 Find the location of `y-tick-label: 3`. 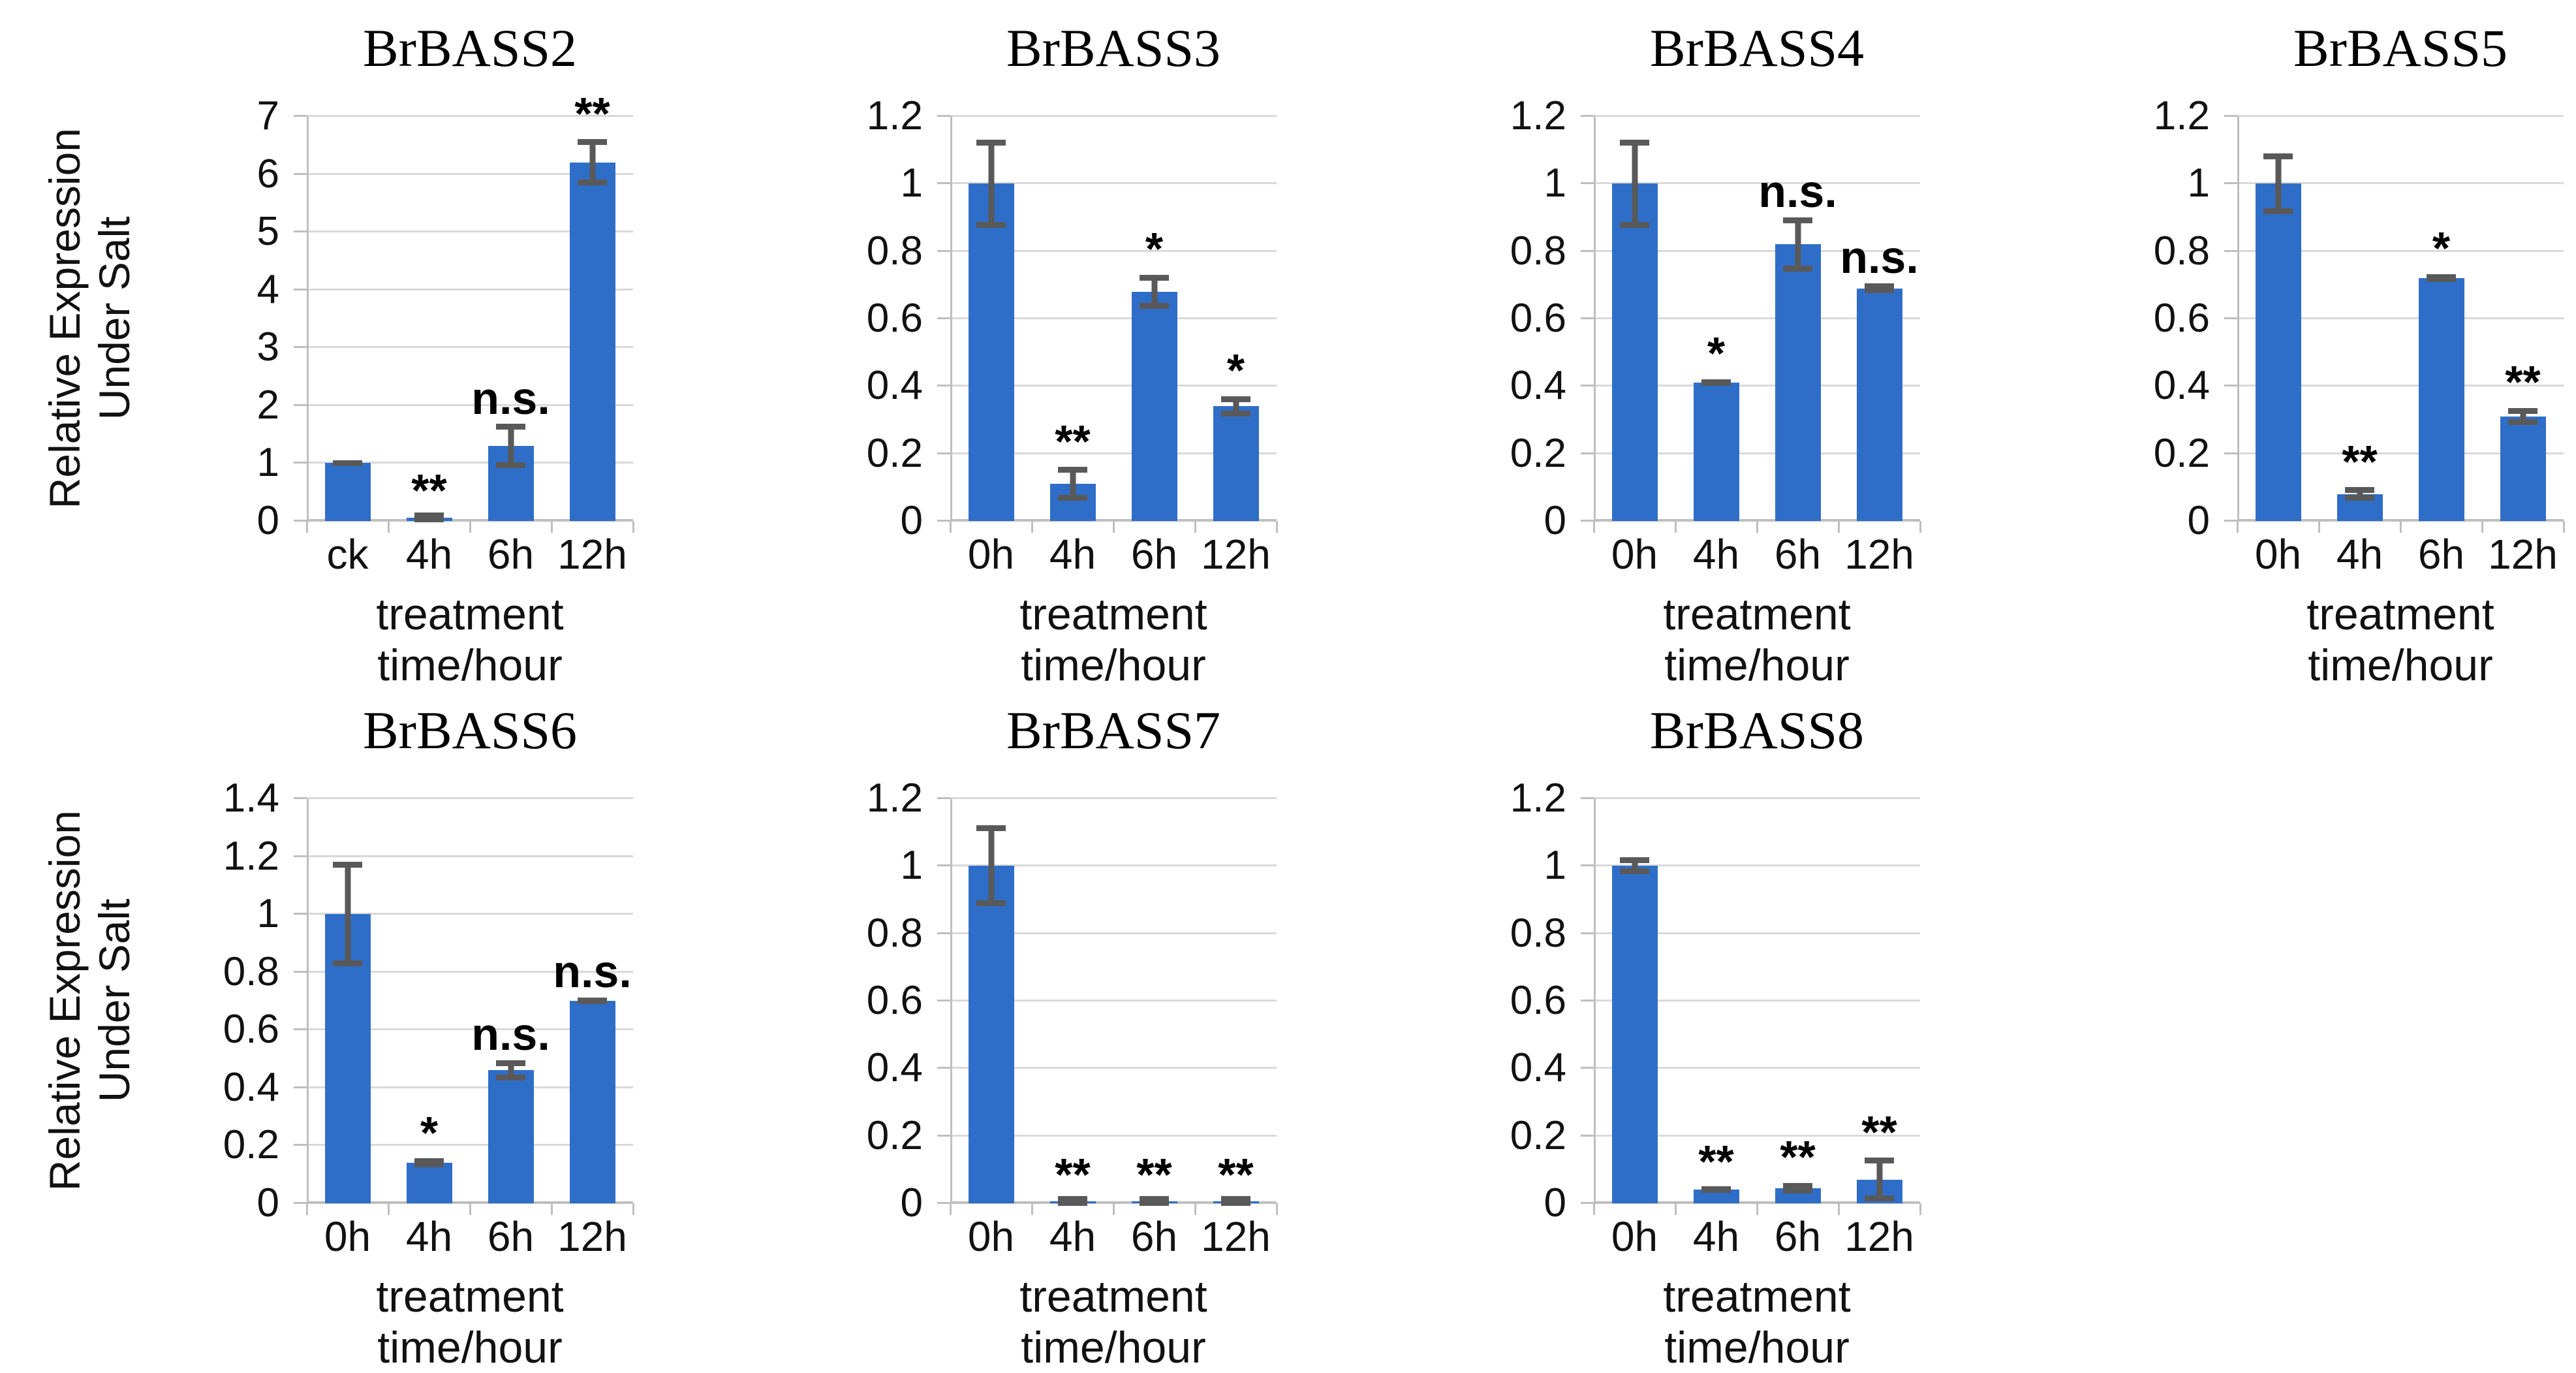

y-tick-label: 3 is located at coordinates (267, 347).